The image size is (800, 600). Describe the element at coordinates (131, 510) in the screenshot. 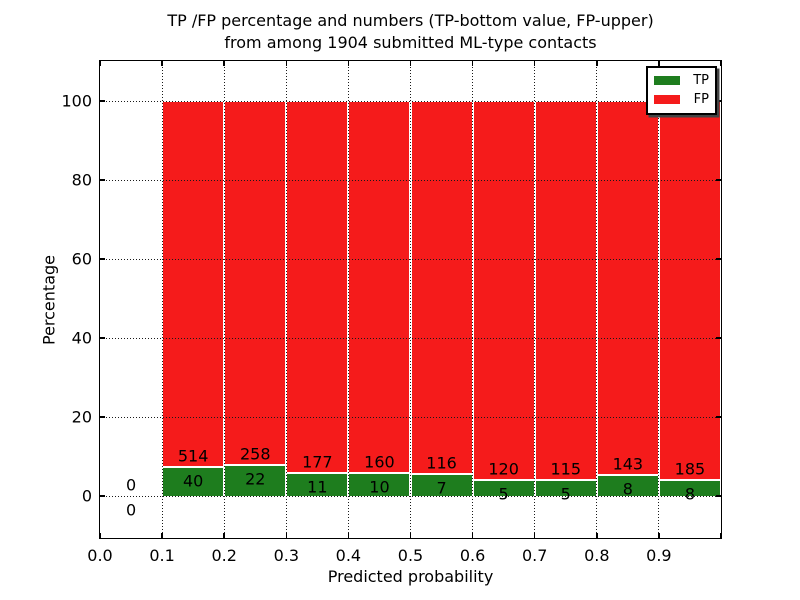

I see `tp-count-label: 0` at that location.